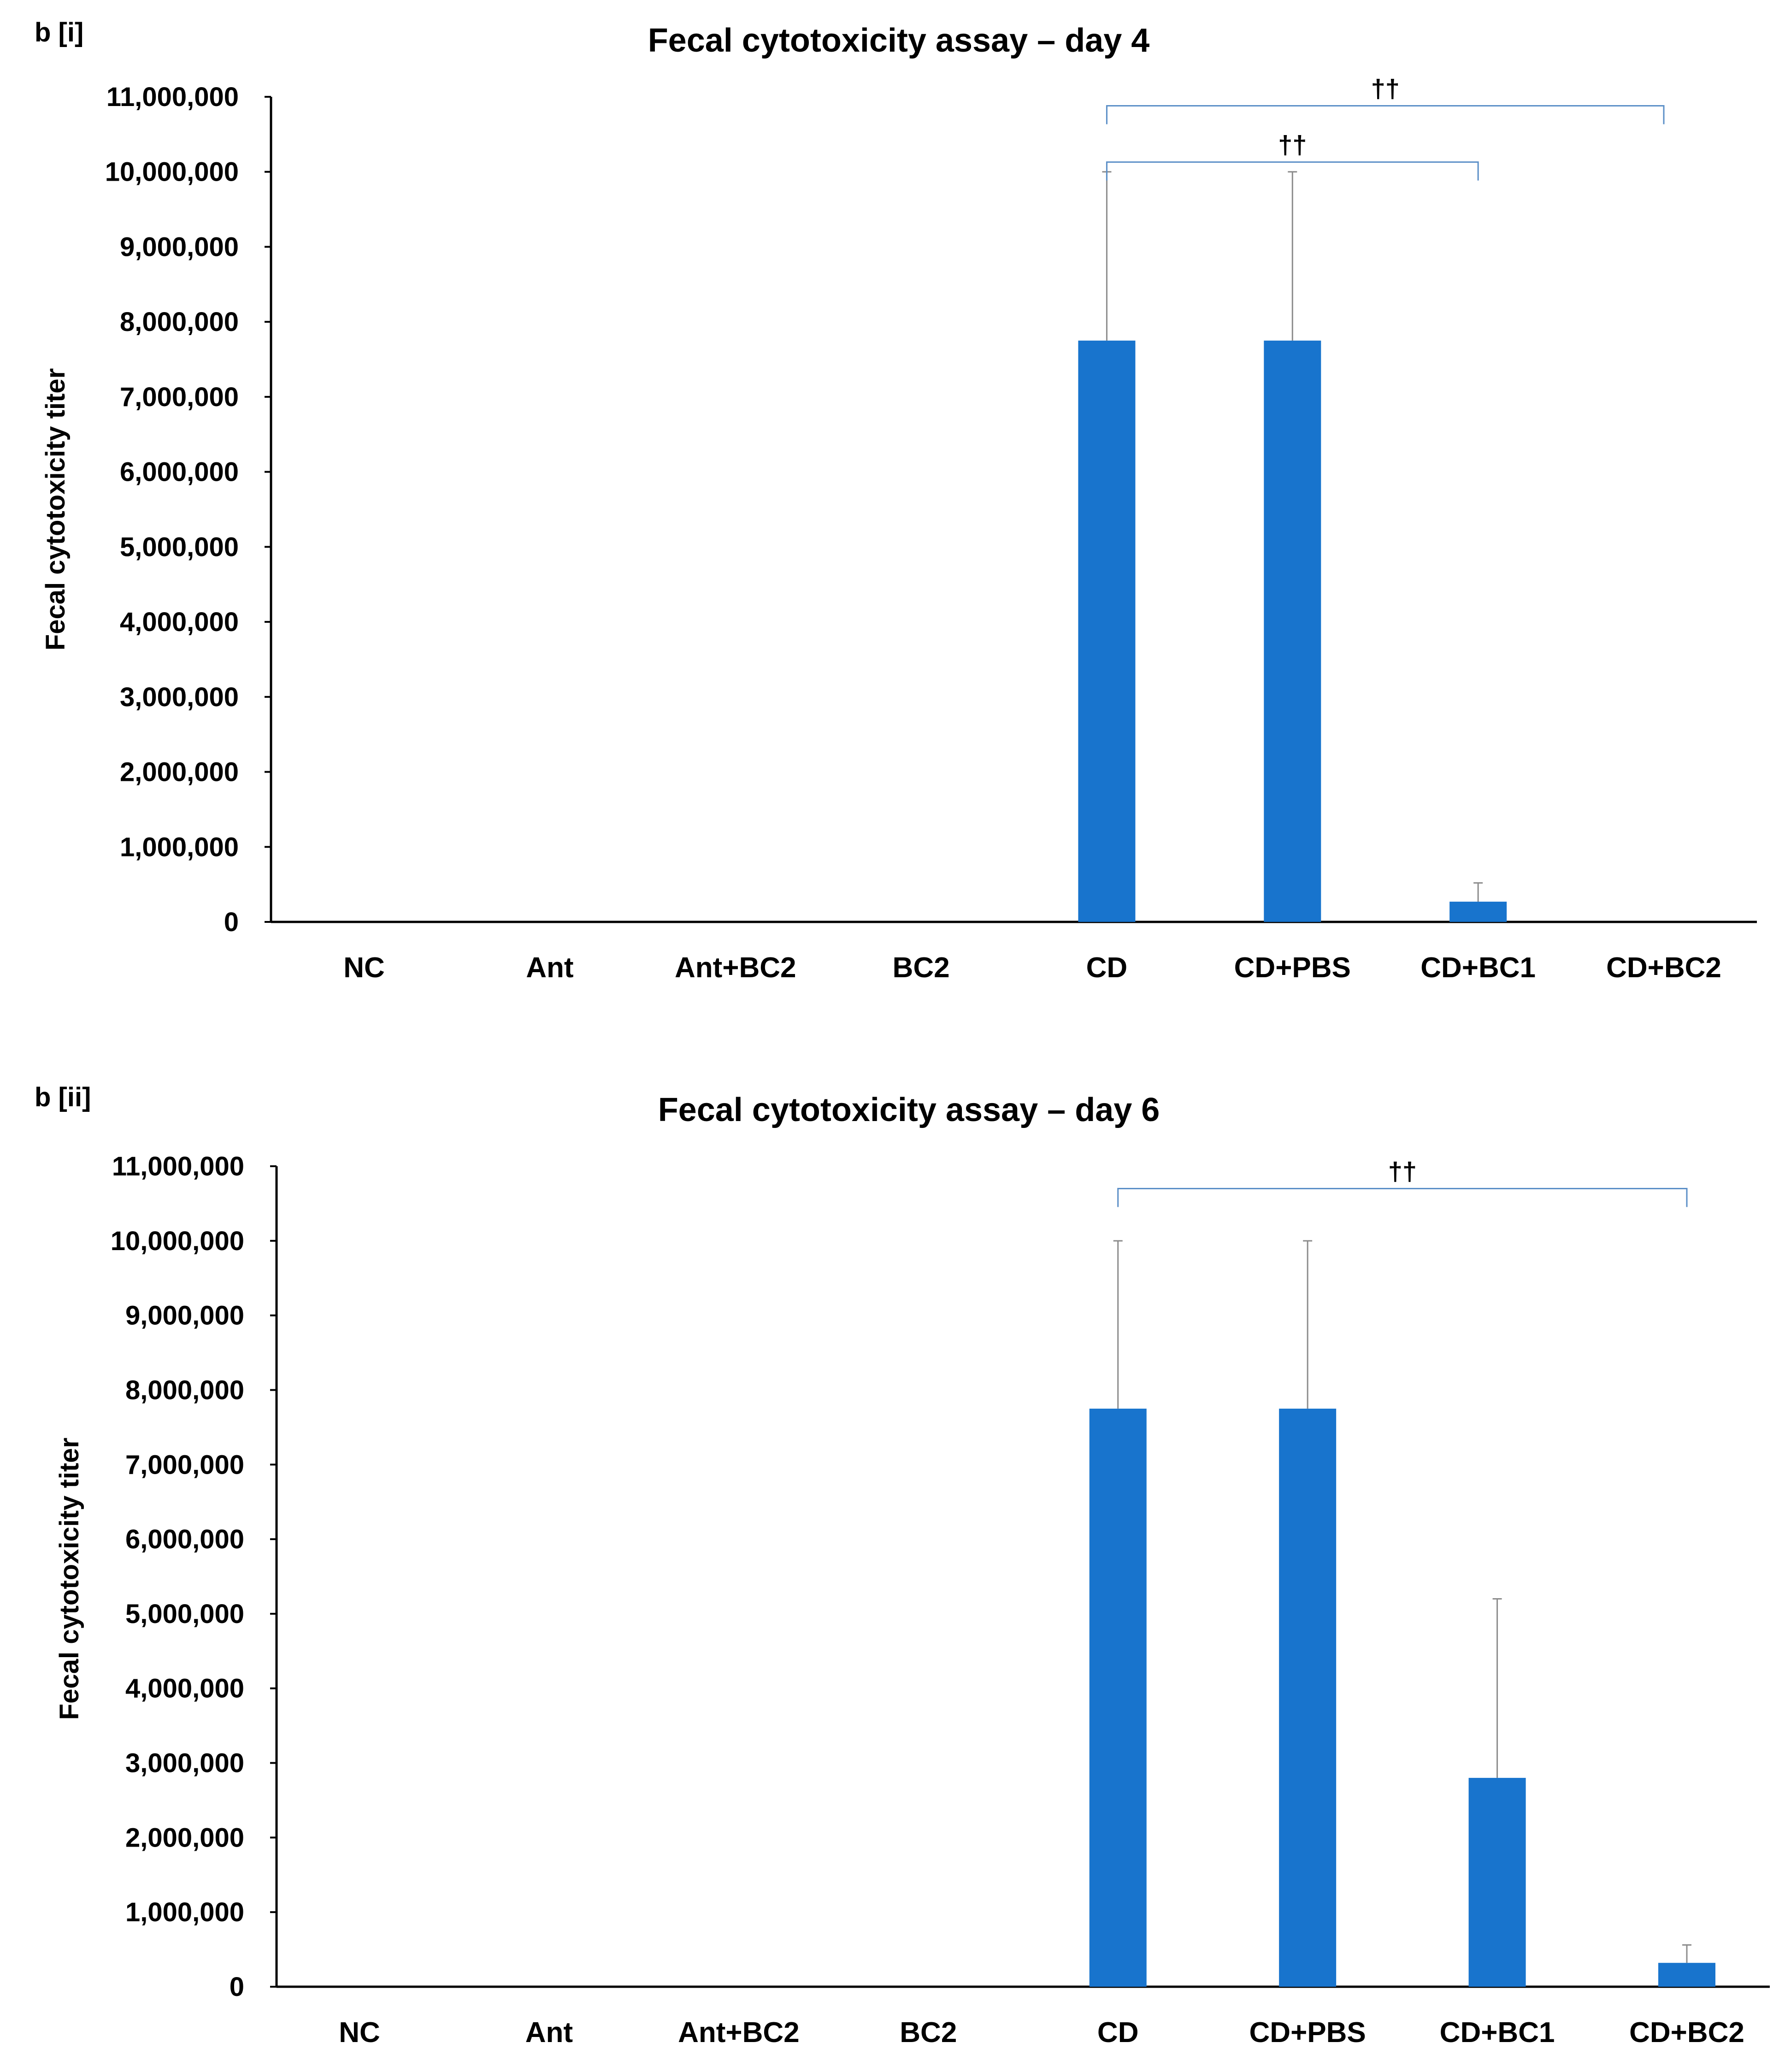 The image size is (1785, 2072). Describe the element at coordinates (909, 1110) in the screenshot. I see `chart-title: Fecal cytotoxicity assay – day 6` at that location.